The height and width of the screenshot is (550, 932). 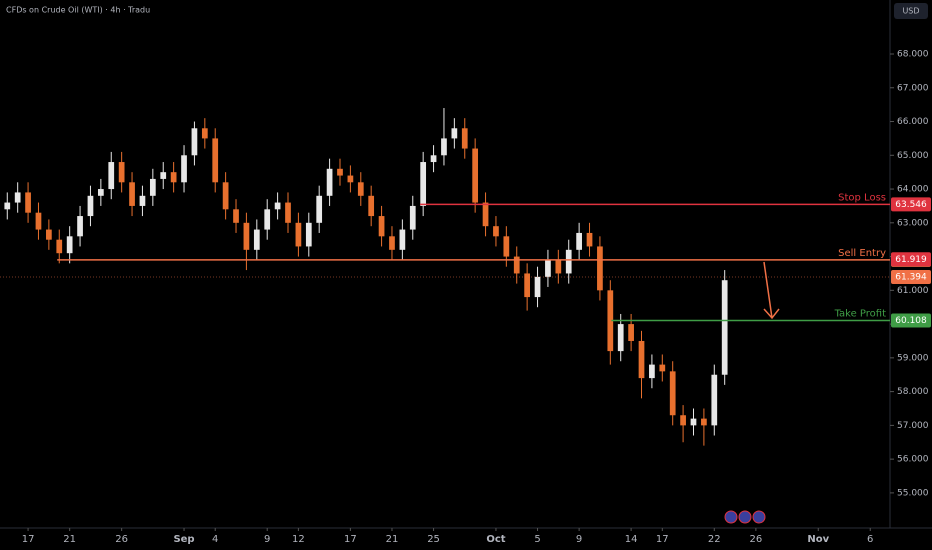 I want to click on direction-arrow, so click(x=771, y=290).